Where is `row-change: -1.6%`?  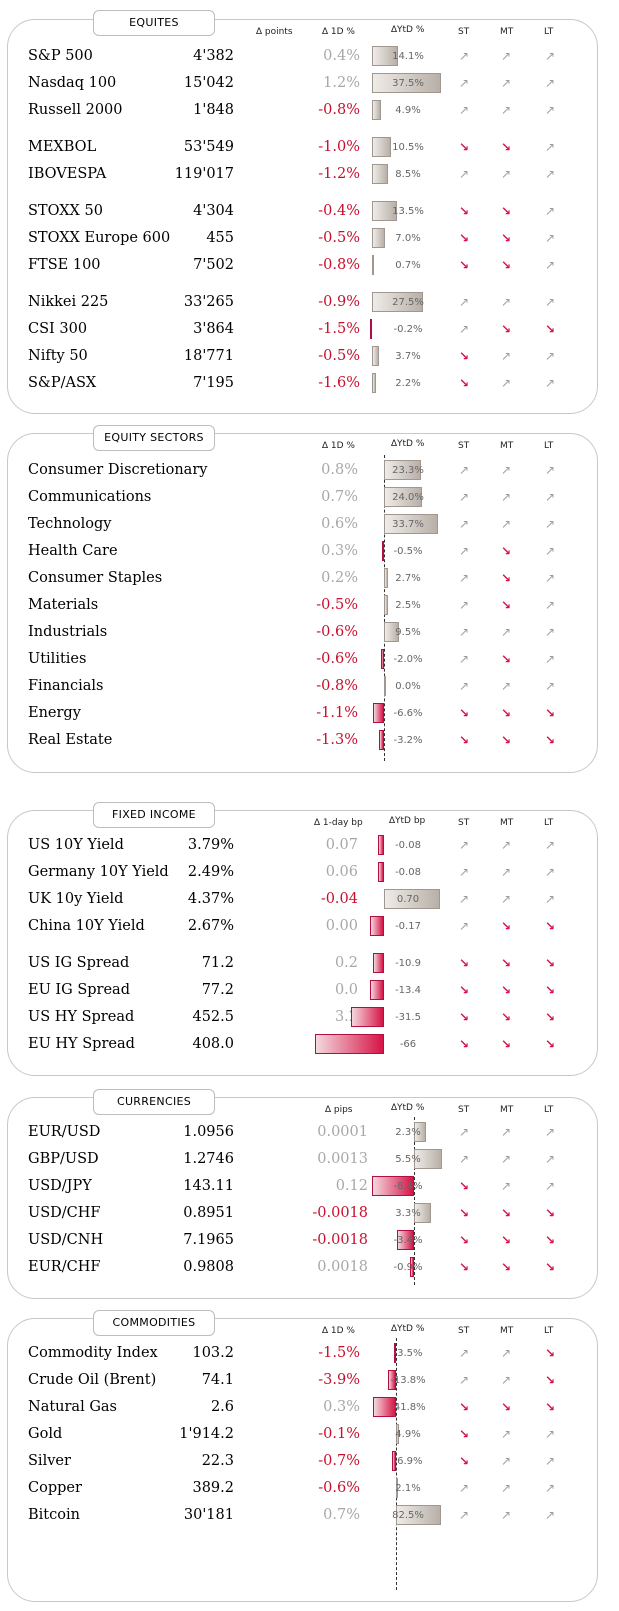
row-change: -1.6% is located at coordinates (339, 383).